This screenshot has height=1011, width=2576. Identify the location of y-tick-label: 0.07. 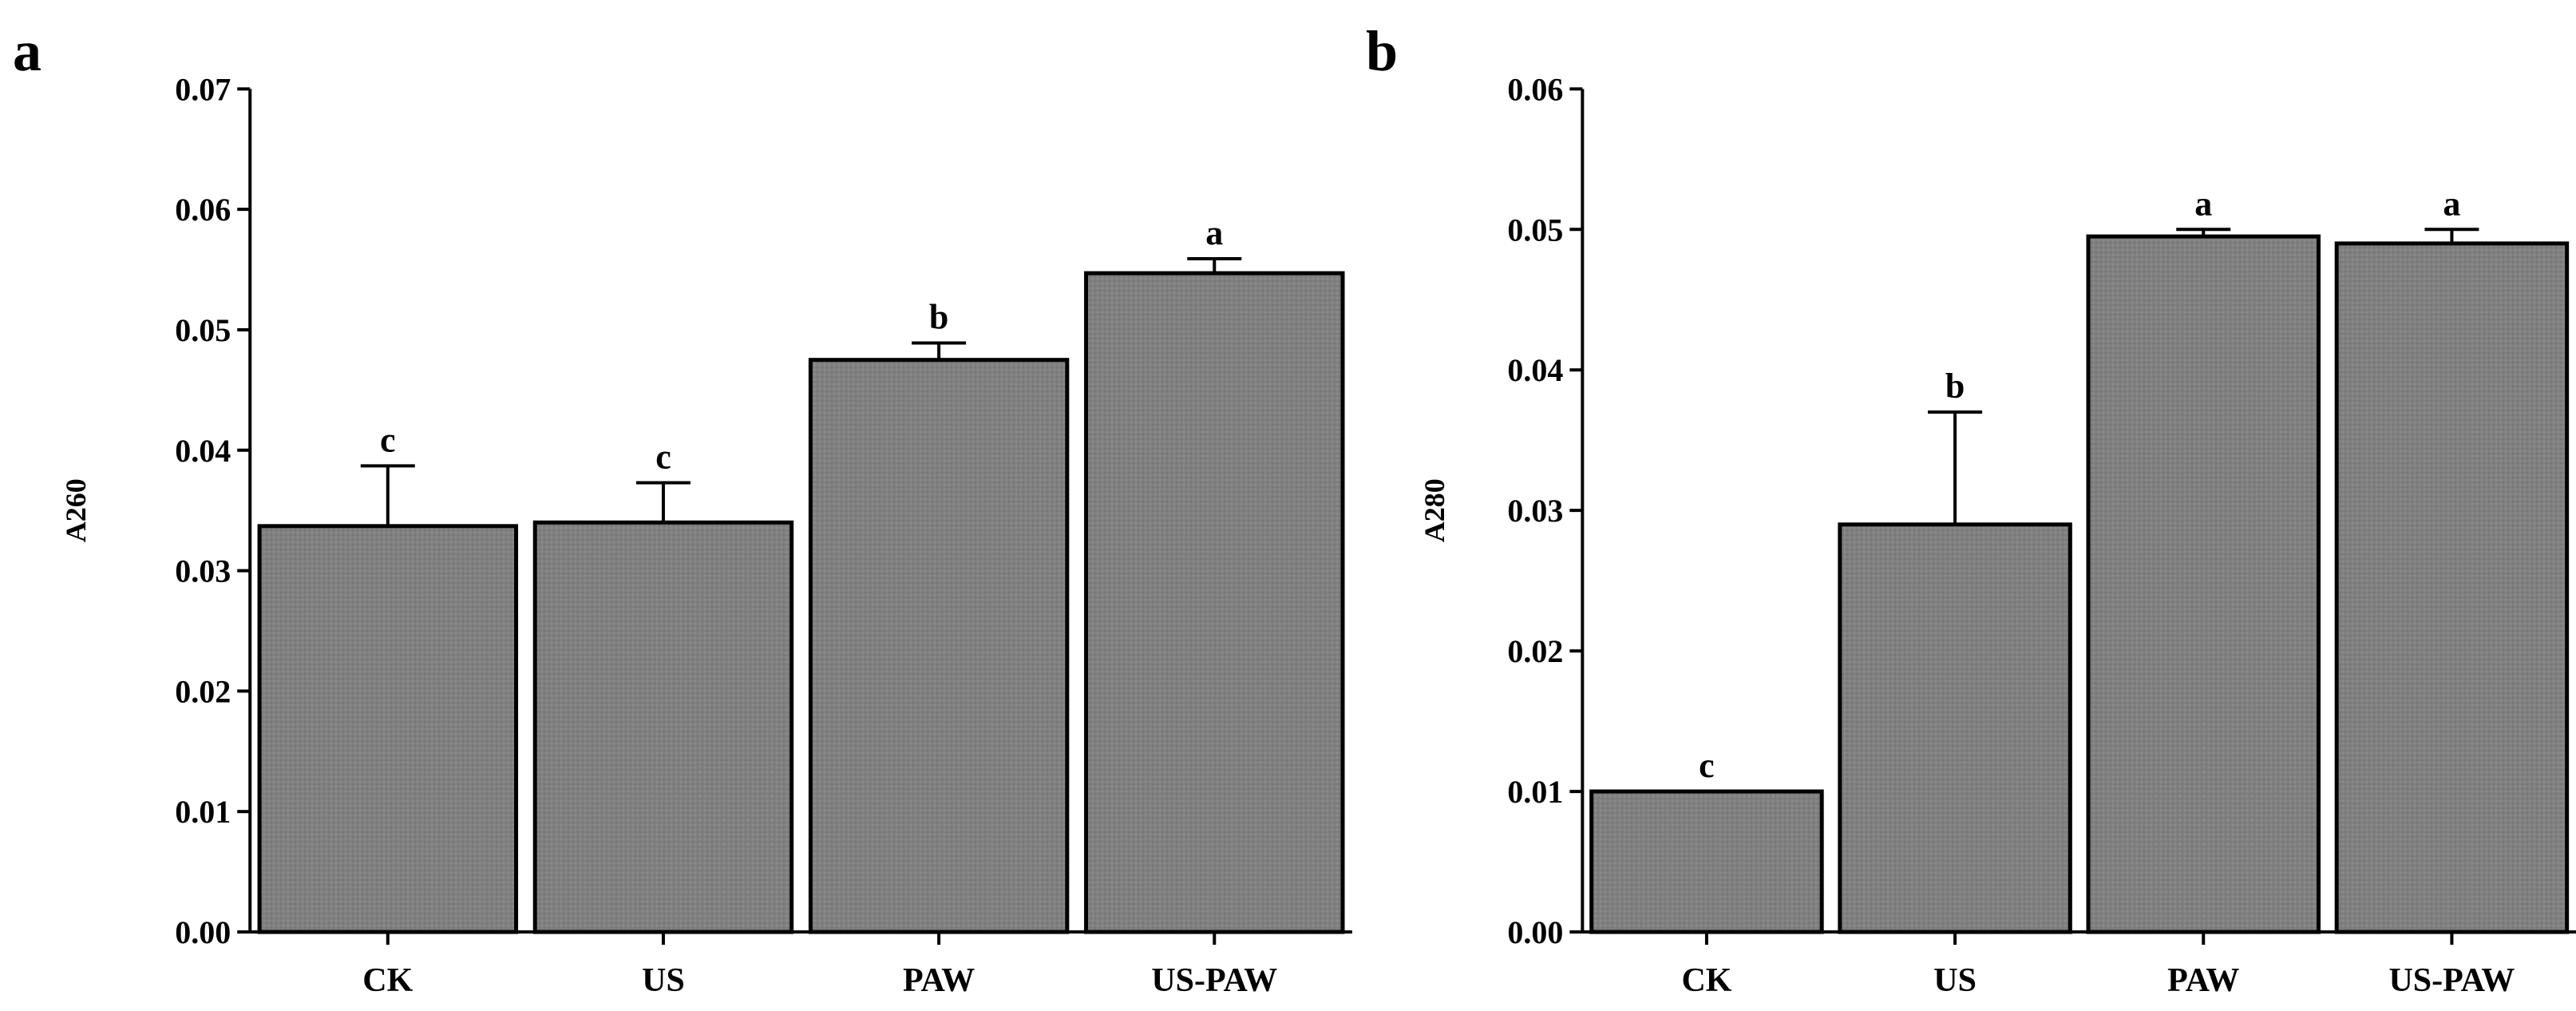
(203, 89).